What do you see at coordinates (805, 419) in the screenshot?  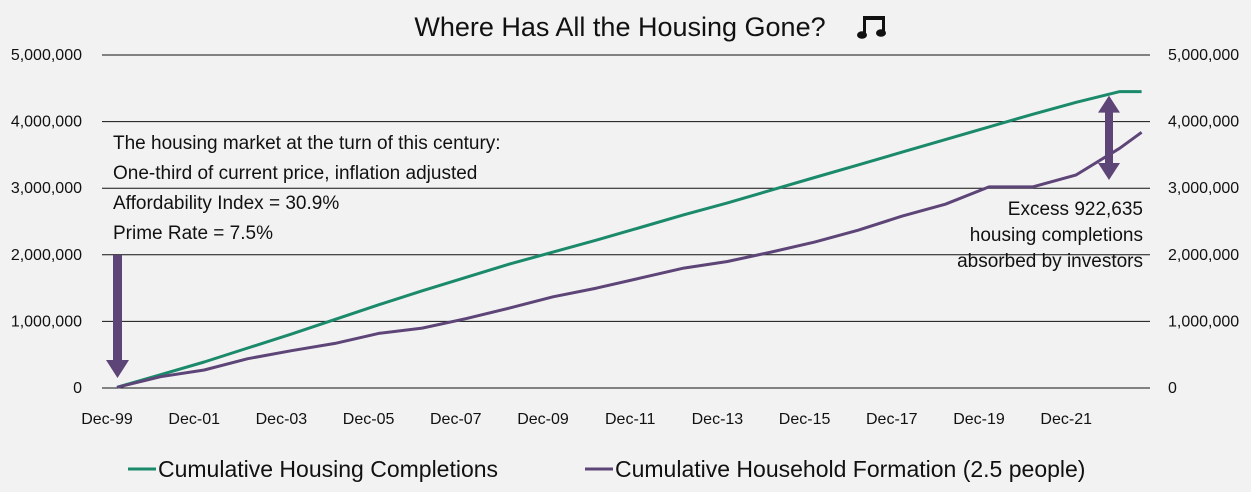 I see `x-tick-label: Dec-15` at bounding box center [805, 419].